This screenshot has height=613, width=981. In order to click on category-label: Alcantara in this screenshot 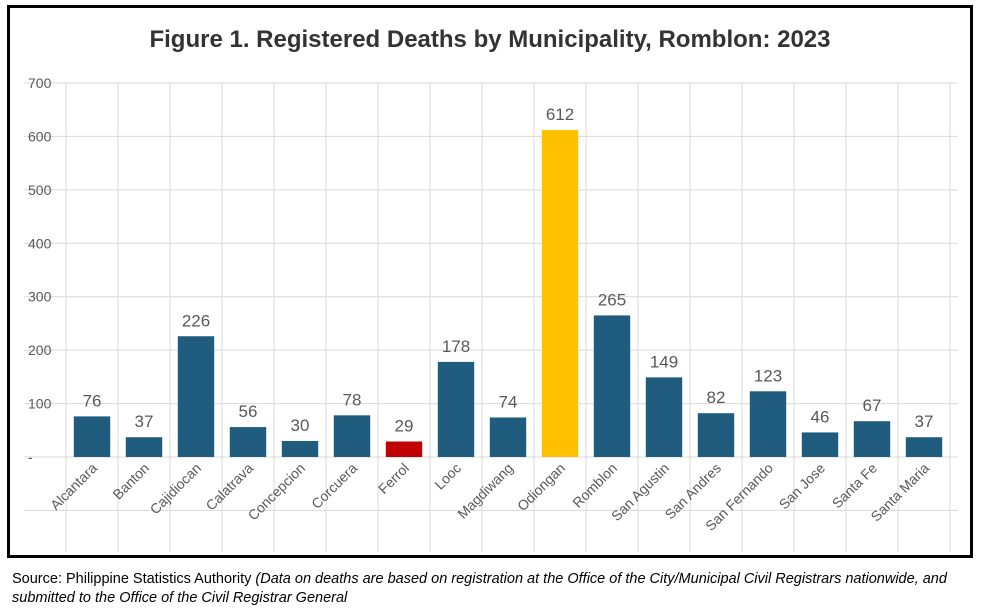, I will do `click(73, 486)`.